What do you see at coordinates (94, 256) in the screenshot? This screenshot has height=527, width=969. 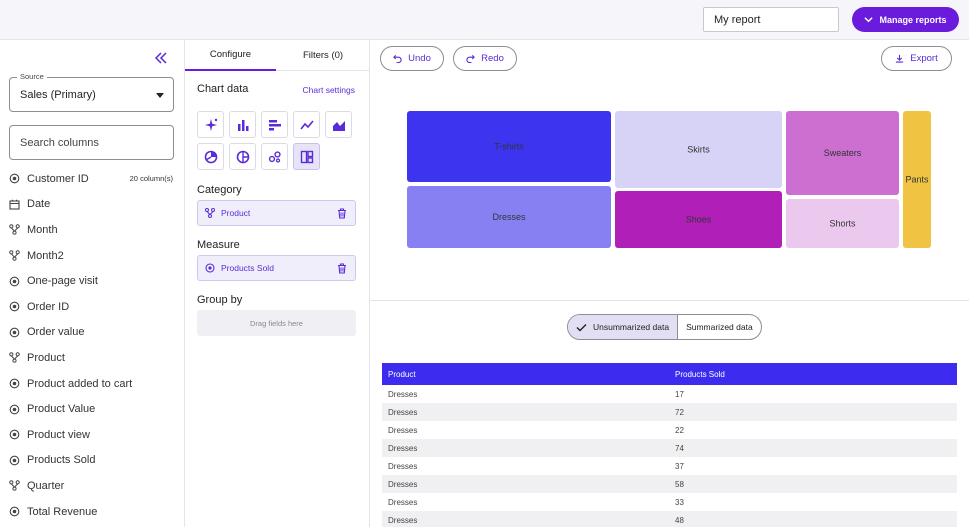 I see `column-list-item: Month2` at bounding box center [94, 256].